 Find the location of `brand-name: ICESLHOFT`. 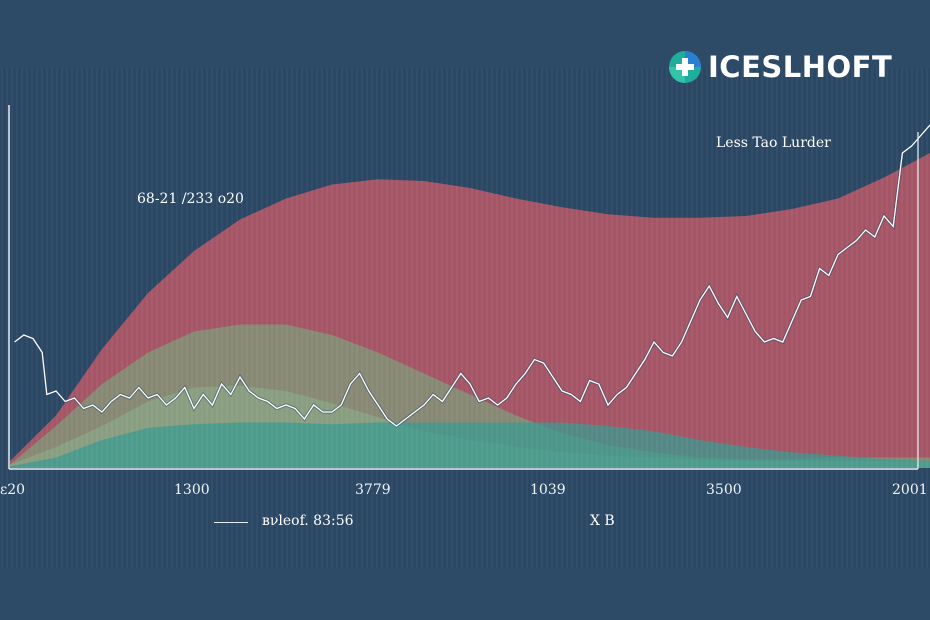

brand-name: ICESLHOFT is located at coordinates (800, 67).